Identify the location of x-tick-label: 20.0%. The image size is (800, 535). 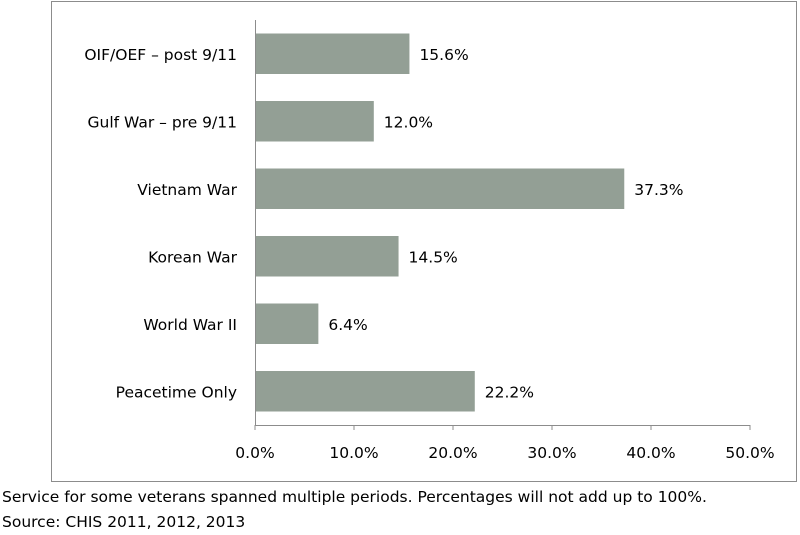
(452, 453).